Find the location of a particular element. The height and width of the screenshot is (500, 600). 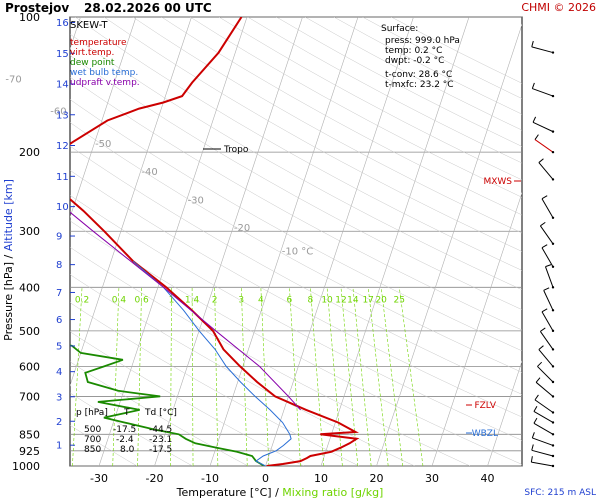

datetime-title: 28.02.2026 00 UTC is located at coordinates (148, 8).